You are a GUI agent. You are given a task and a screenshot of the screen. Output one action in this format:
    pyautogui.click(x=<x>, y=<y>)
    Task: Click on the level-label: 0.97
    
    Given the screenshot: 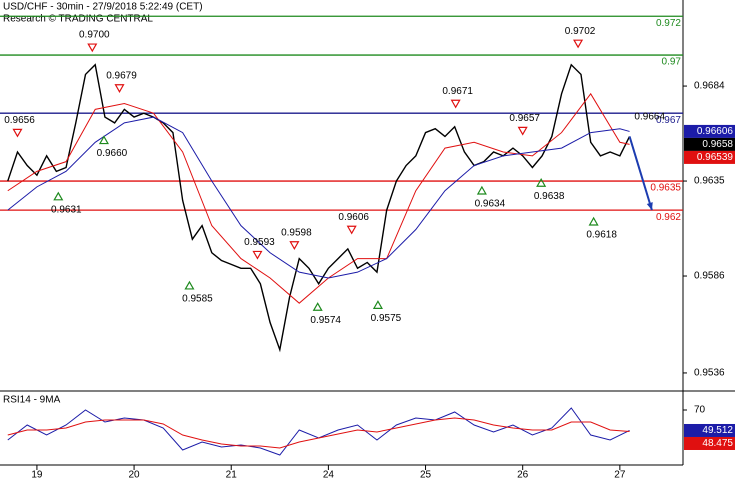 What is the action you would take?
    pyautogui.click(x=672, y=62)
    